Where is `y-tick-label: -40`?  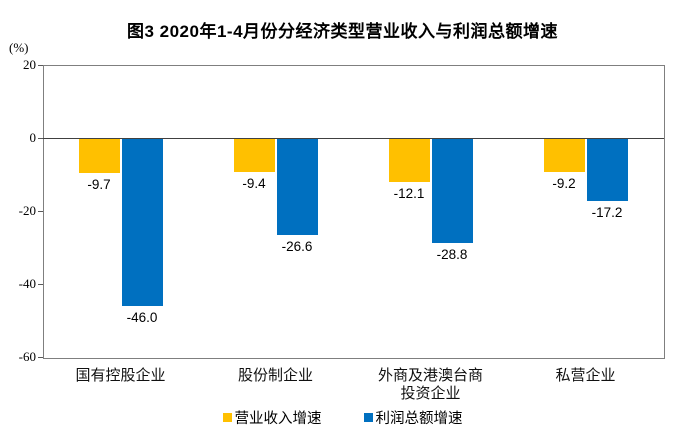
y-tick-label: -40 is located at coordinates (27, 283).